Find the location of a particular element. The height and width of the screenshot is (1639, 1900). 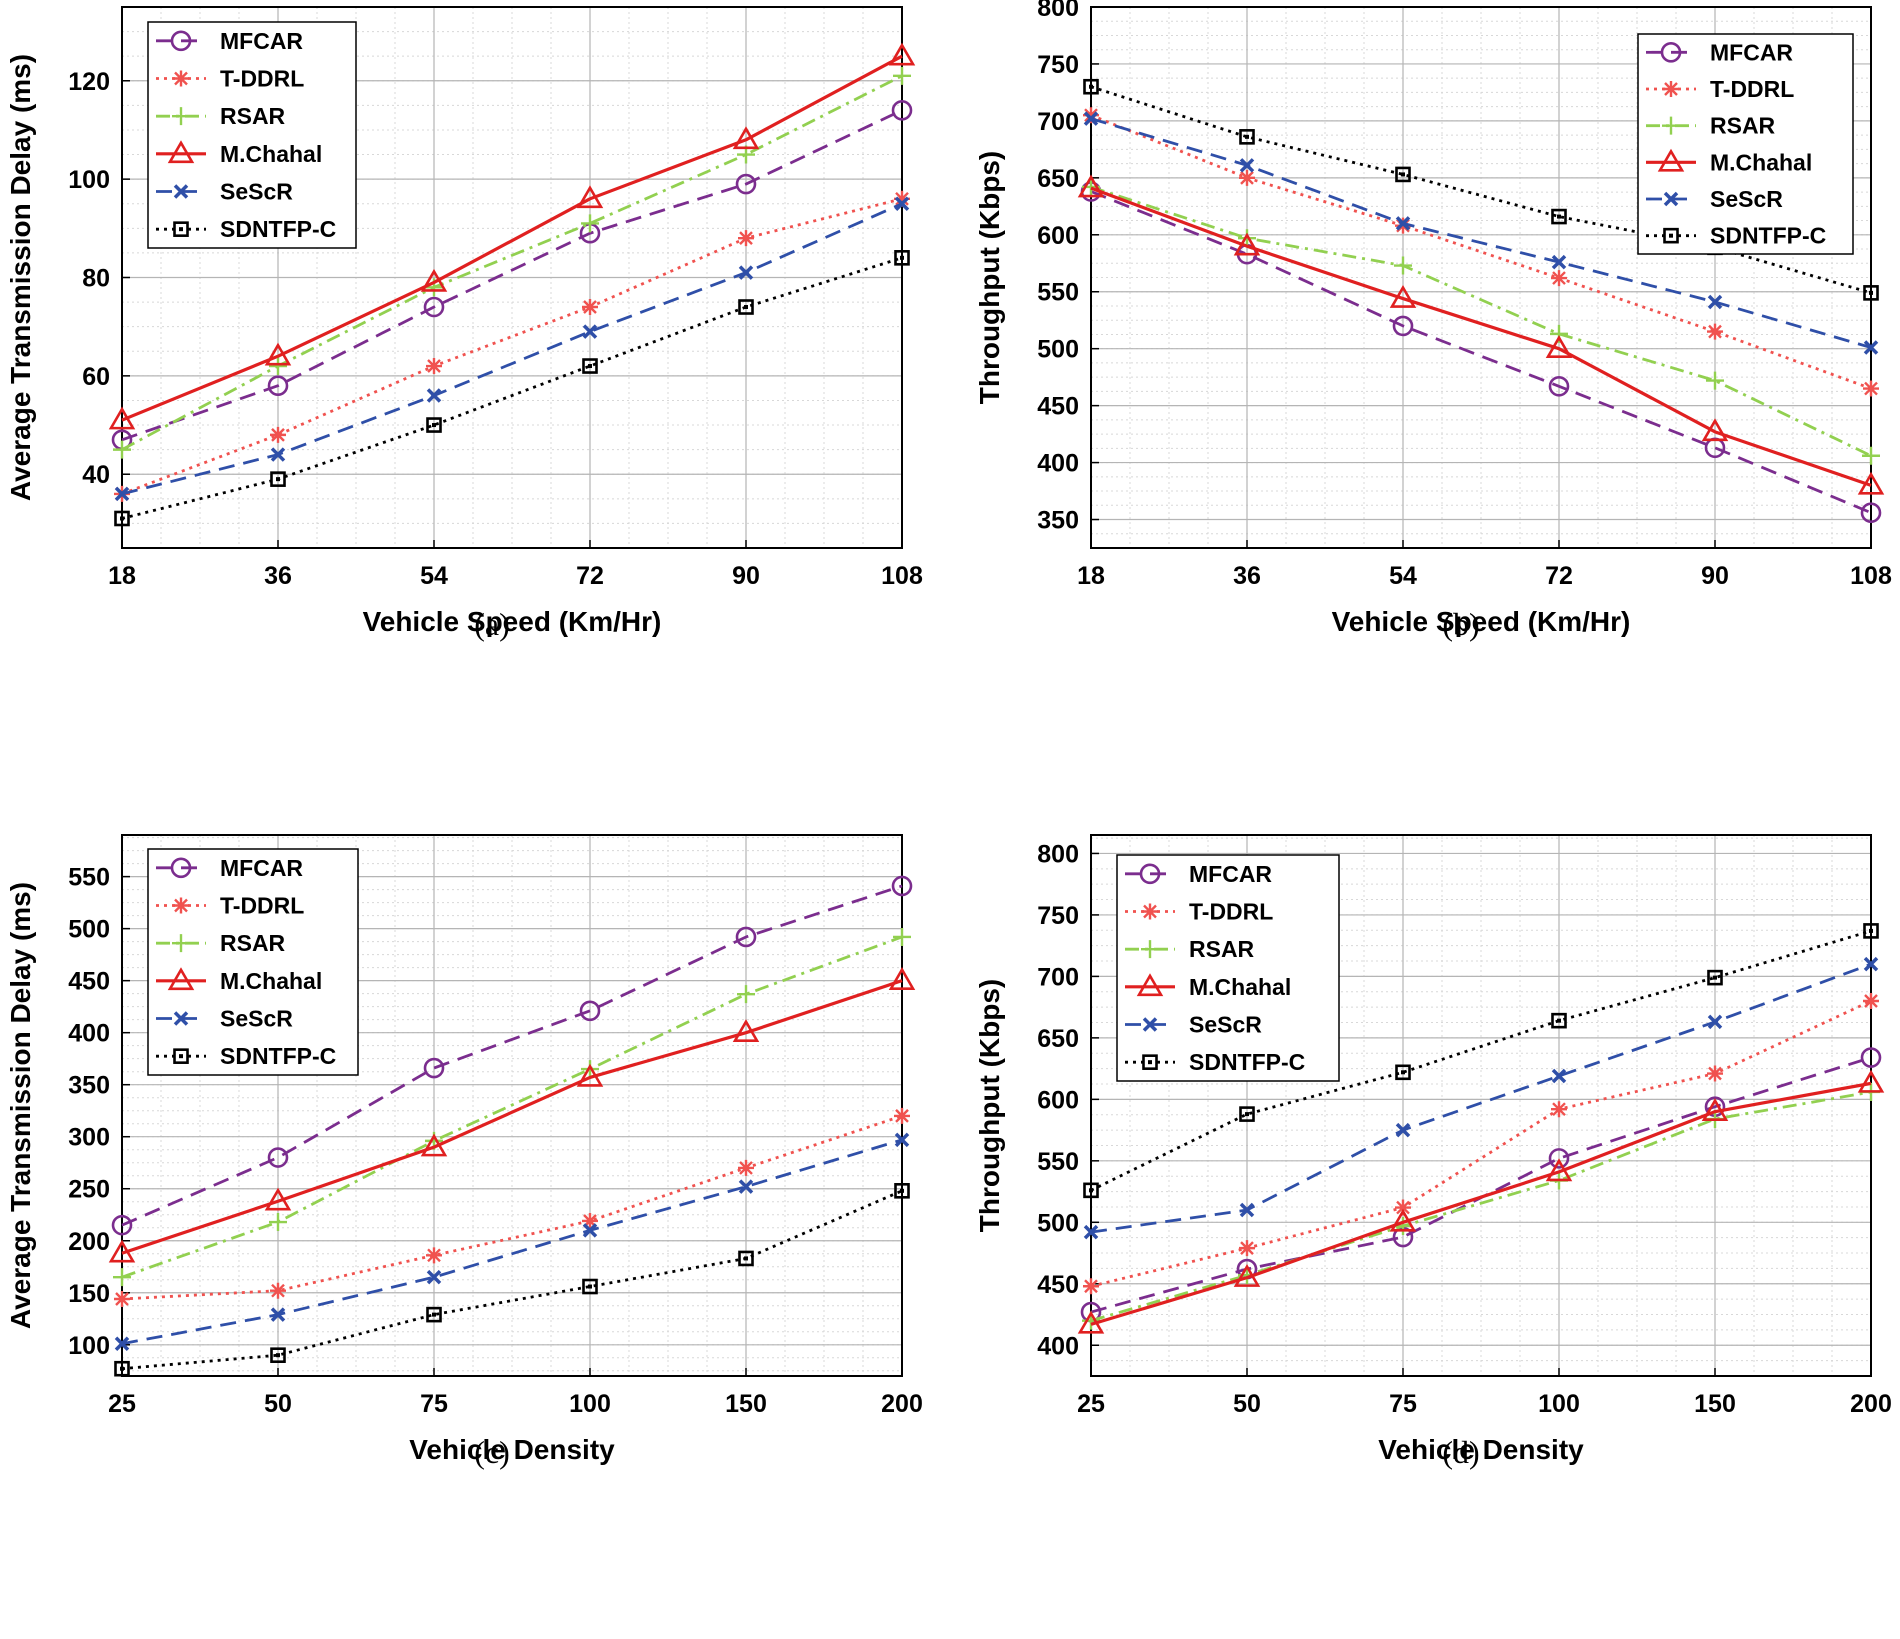

y-tick-label: 800 is located at coordinates (1058, 854).